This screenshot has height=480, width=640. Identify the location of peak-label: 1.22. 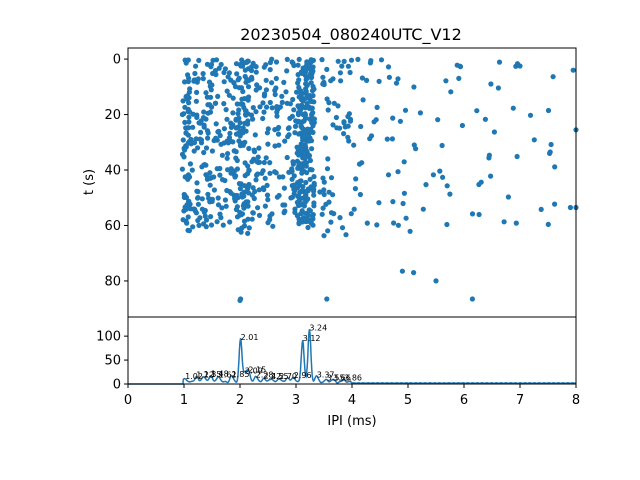
(205, 374).